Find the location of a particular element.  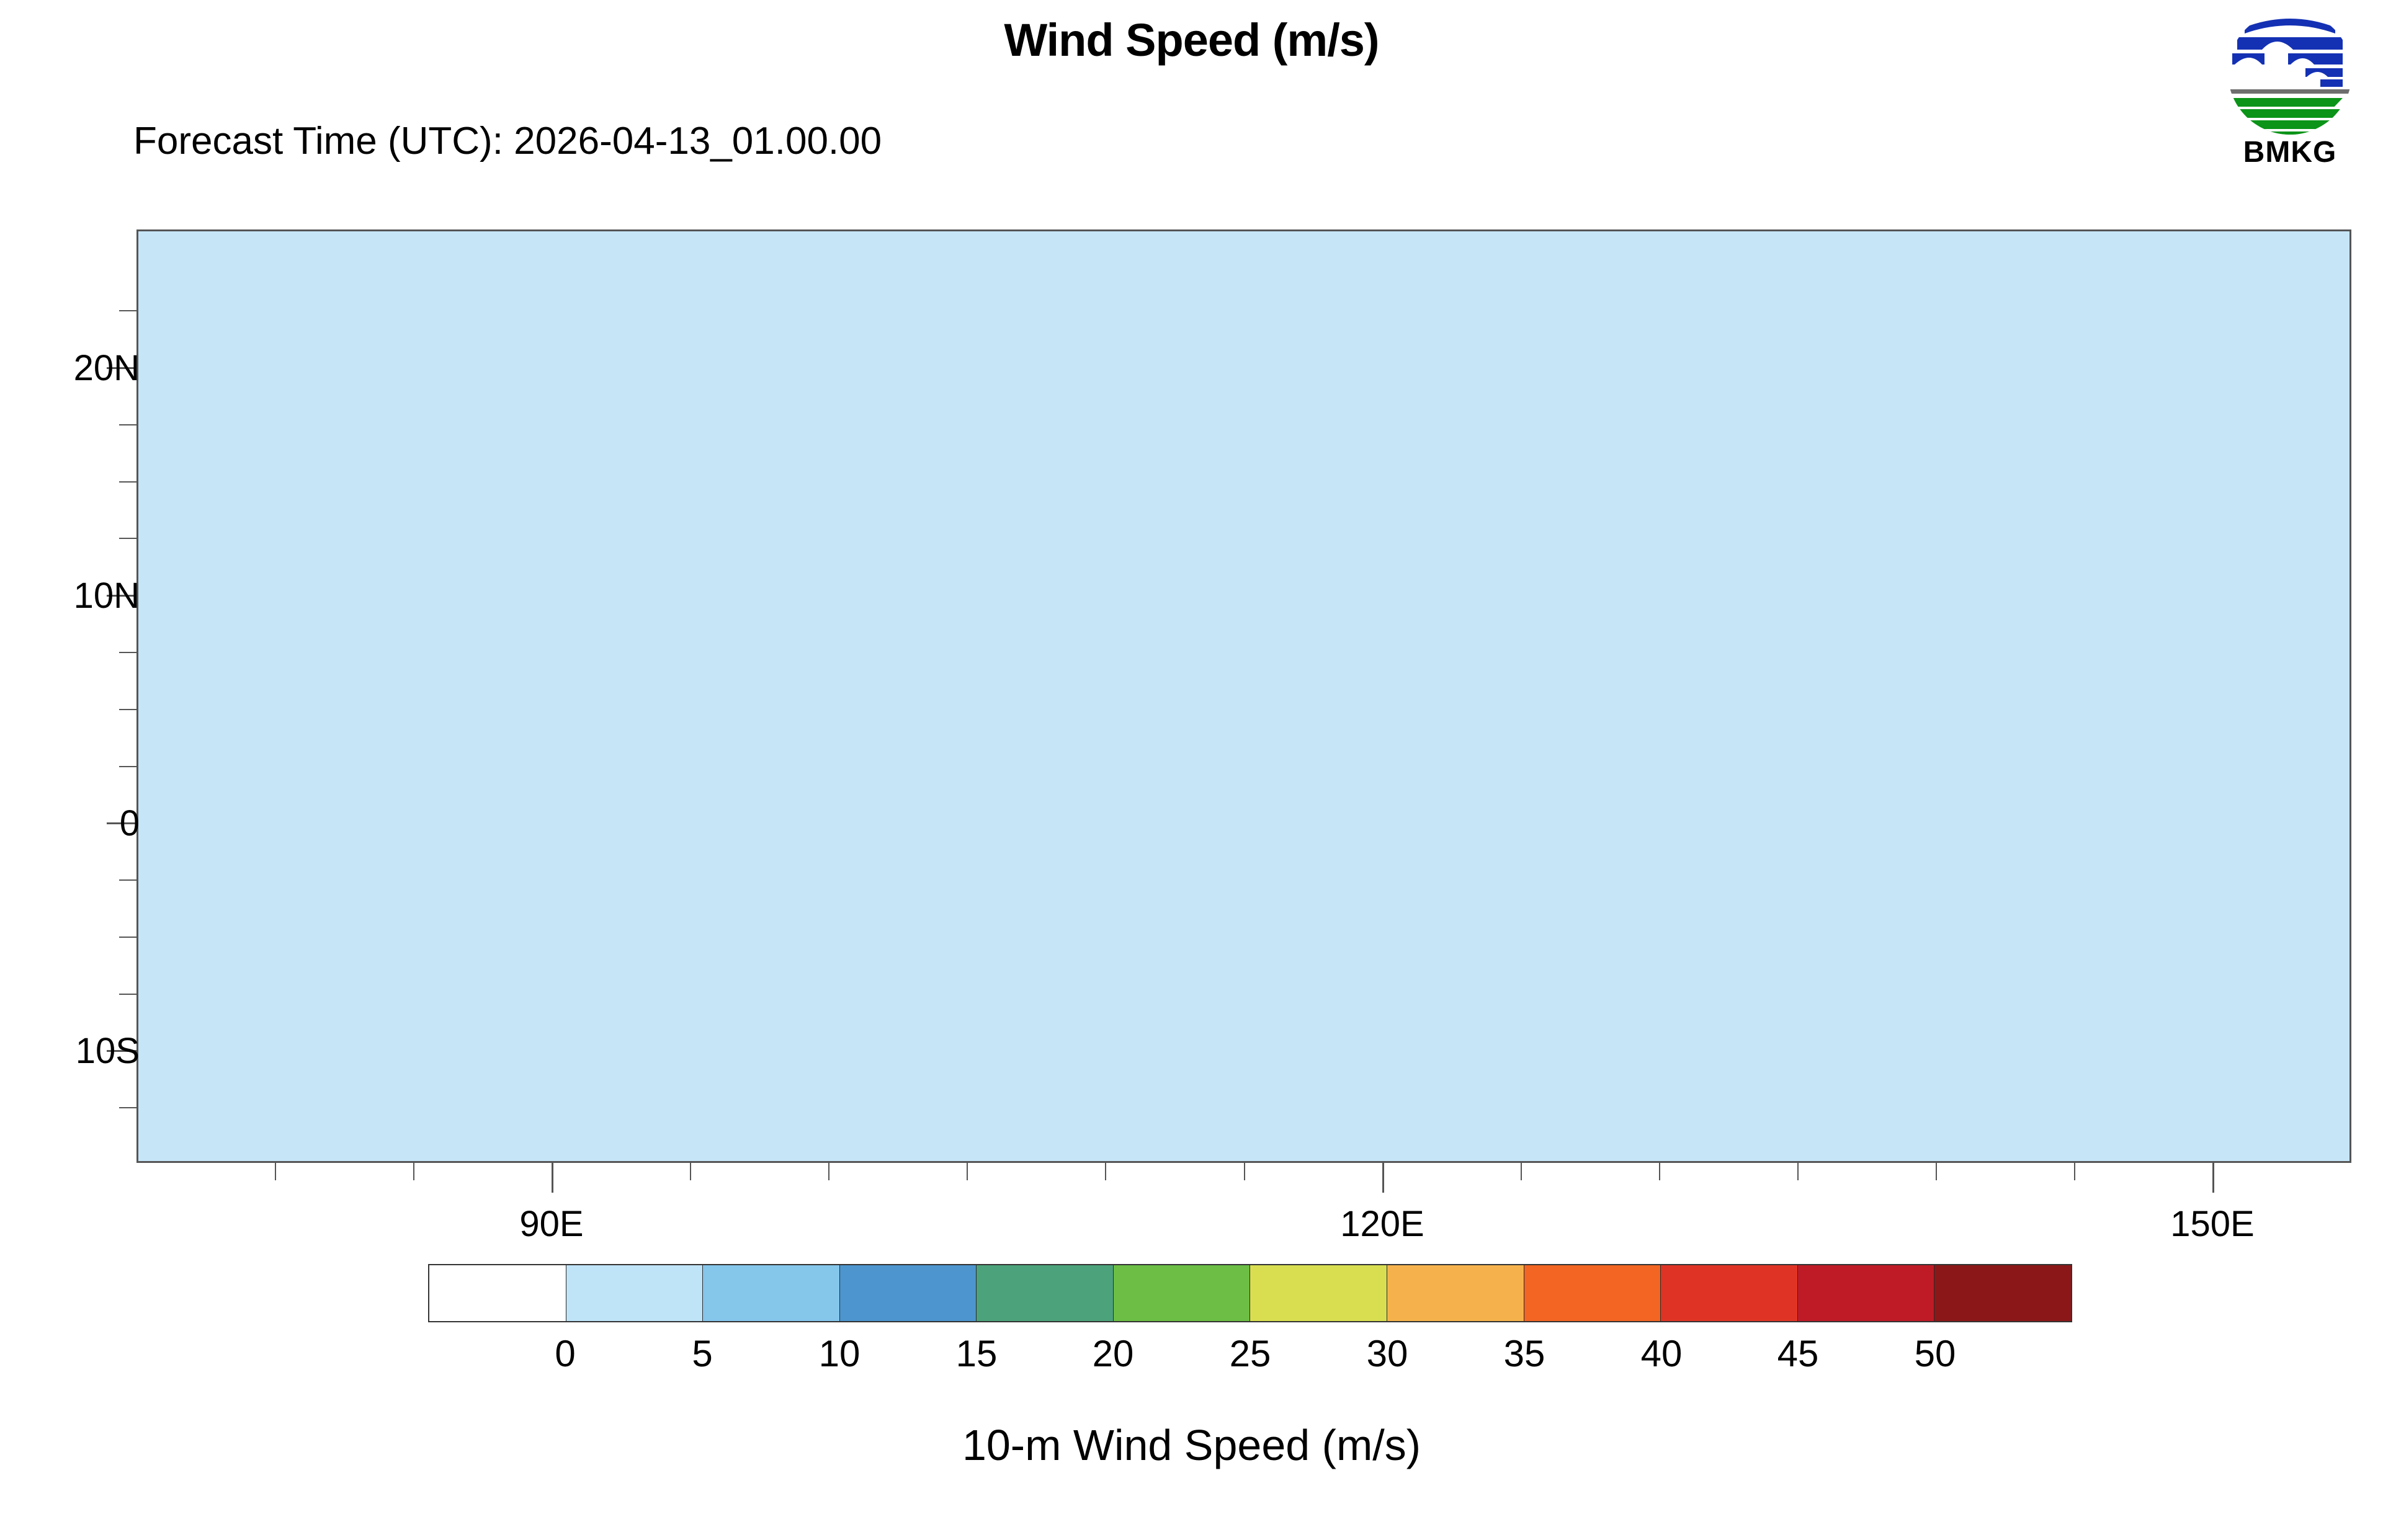

colorbar-tick-5: 5 is located at coordinates (702, 1353).